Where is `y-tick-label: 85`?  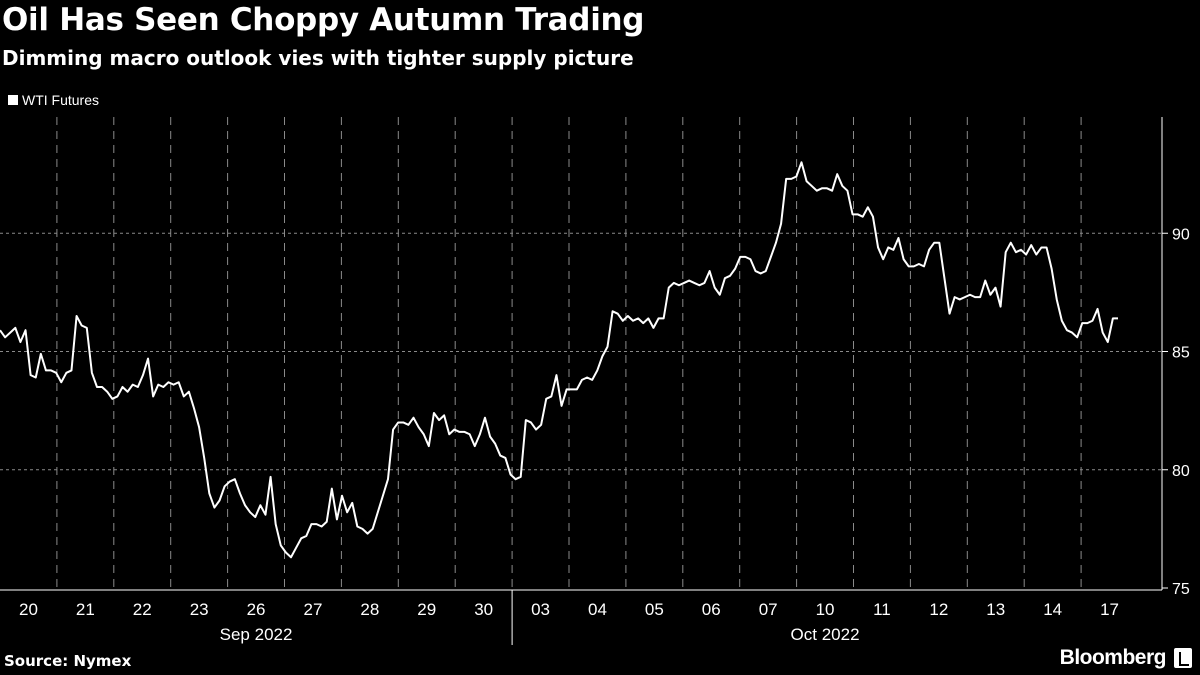
y-tick-label: 85 is located at coordinates (1181, 353).